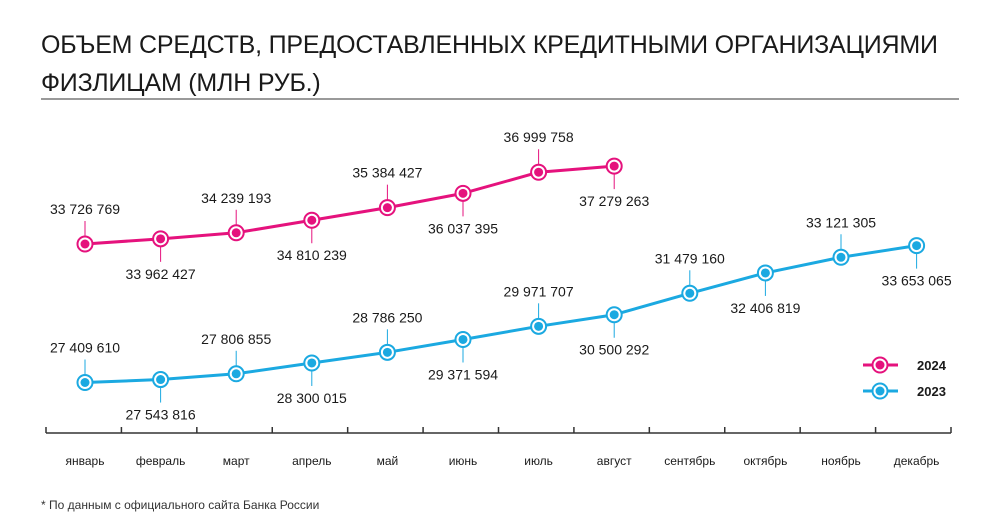 The height and width of the screenshot is (531, 1000). What do you see at coordinates (85, 209) in the screenshot?
I see `data-label-2024-1: 33 726 769` at bounding box center [85, 209].